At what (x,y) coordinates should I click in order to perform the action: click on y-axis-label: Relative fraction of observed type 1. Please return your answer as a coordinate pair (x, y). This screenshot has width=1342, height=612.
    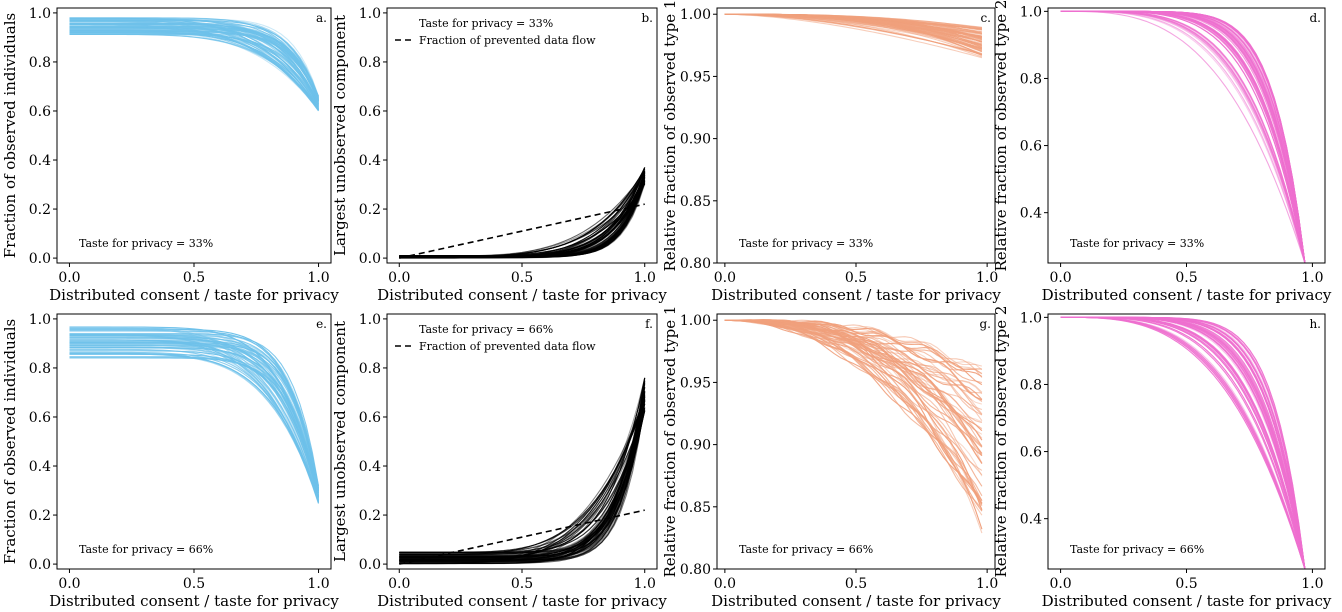
    Looking at the image, I should click on (670, 442).